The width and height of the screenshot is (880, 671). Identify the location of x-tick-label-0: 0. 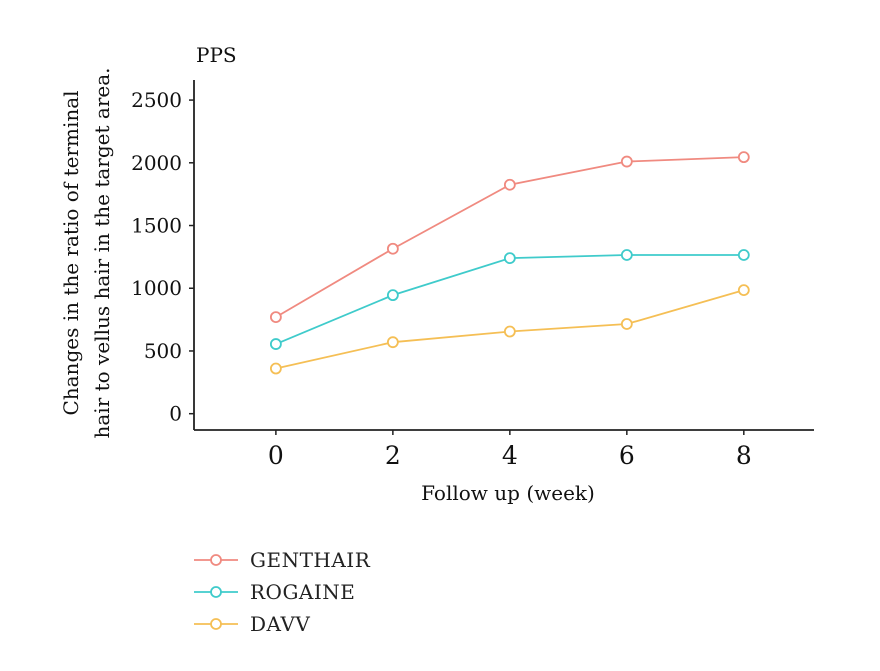
(276, 455).